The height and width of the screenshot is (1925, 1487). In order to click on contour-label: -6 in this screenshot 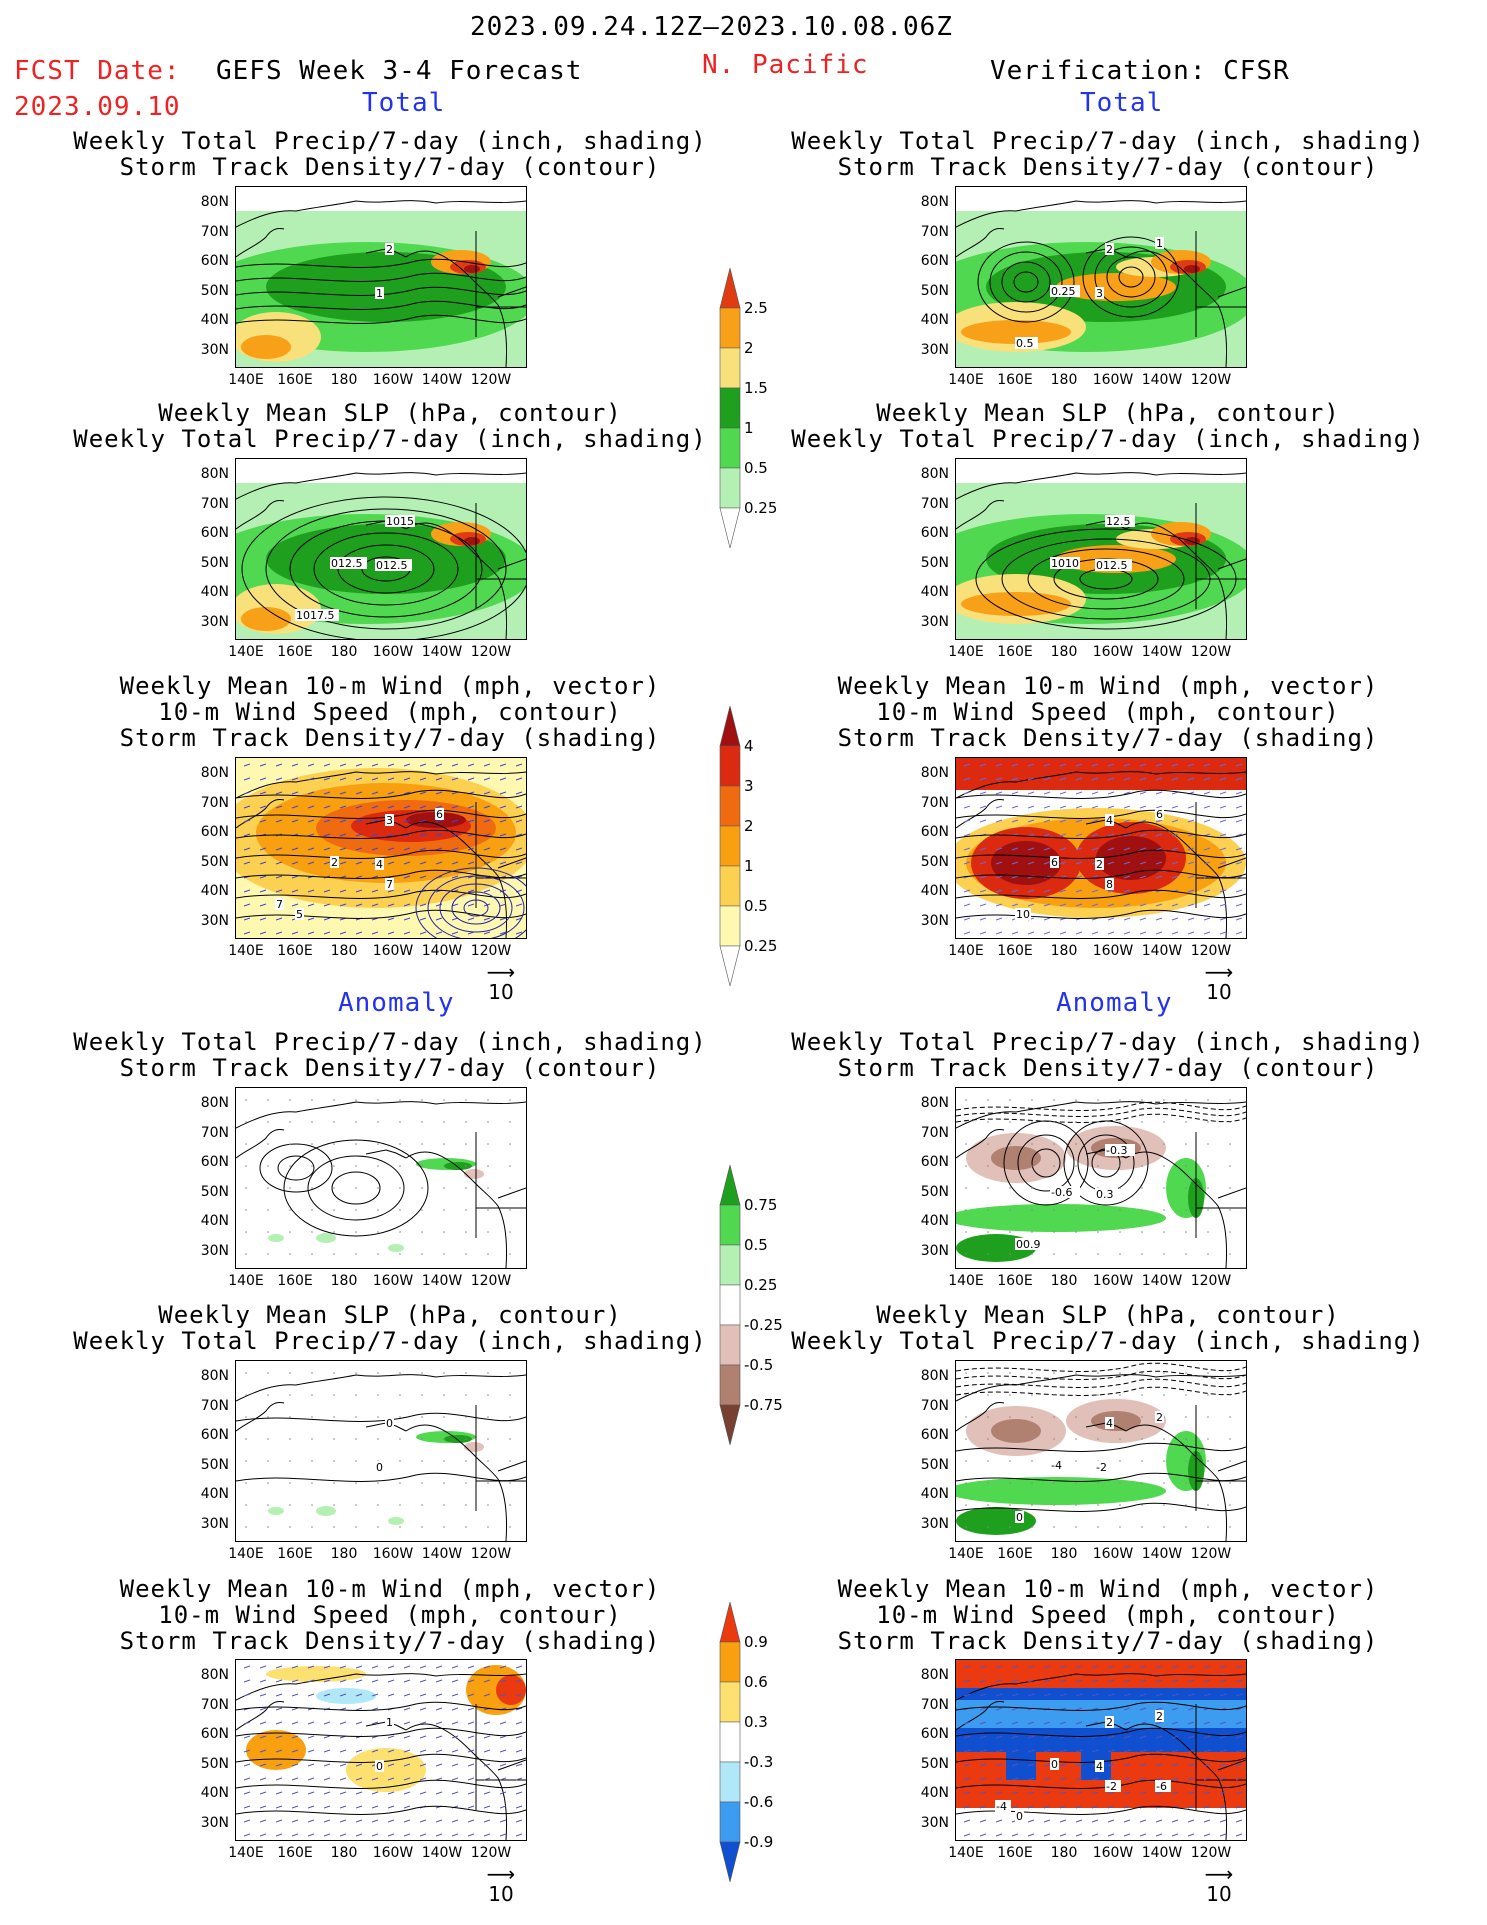, I will do `click(1161, 1786)`.